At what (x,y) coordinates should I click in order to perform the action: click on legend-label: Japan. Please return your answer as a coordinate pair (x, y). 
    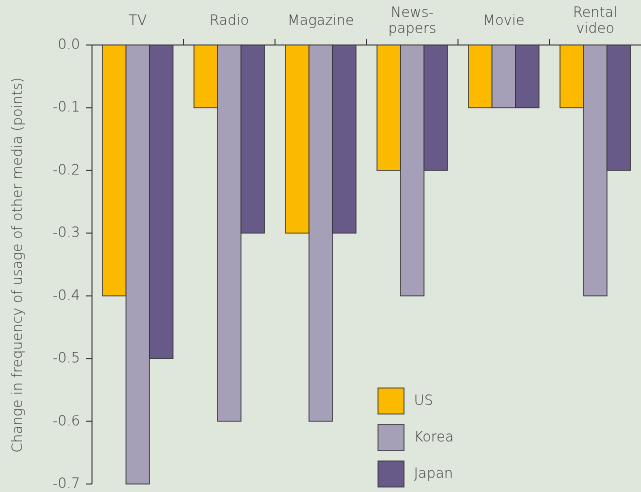
    Looking at the image, I should click on (433, 474).